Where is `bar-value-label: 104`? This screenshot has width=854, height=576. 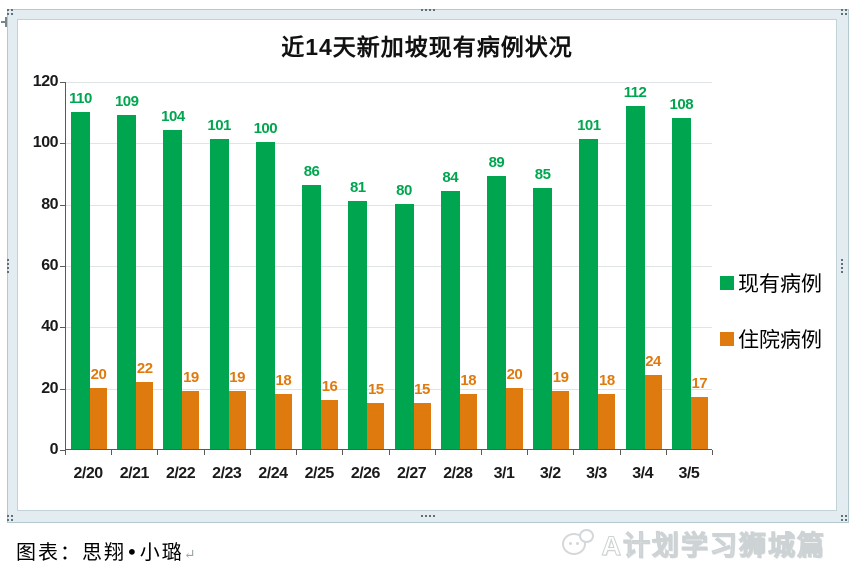
bar-value-label: 104 is located at coordinates (173, 117).